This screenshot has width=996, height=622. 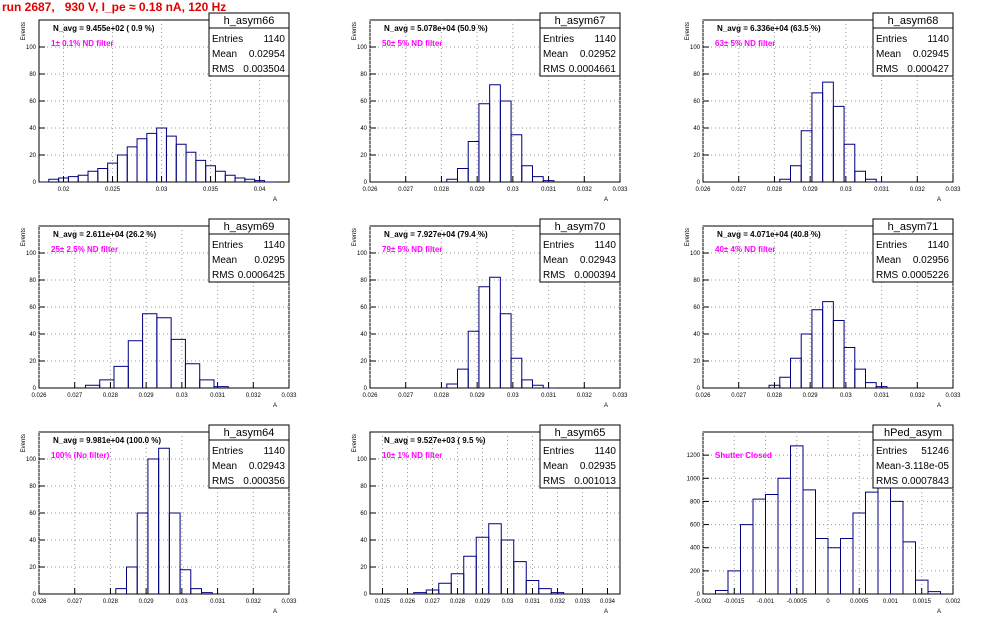 I want to click on histogram-title-box: h_asym65, so click(x=580, y=432).